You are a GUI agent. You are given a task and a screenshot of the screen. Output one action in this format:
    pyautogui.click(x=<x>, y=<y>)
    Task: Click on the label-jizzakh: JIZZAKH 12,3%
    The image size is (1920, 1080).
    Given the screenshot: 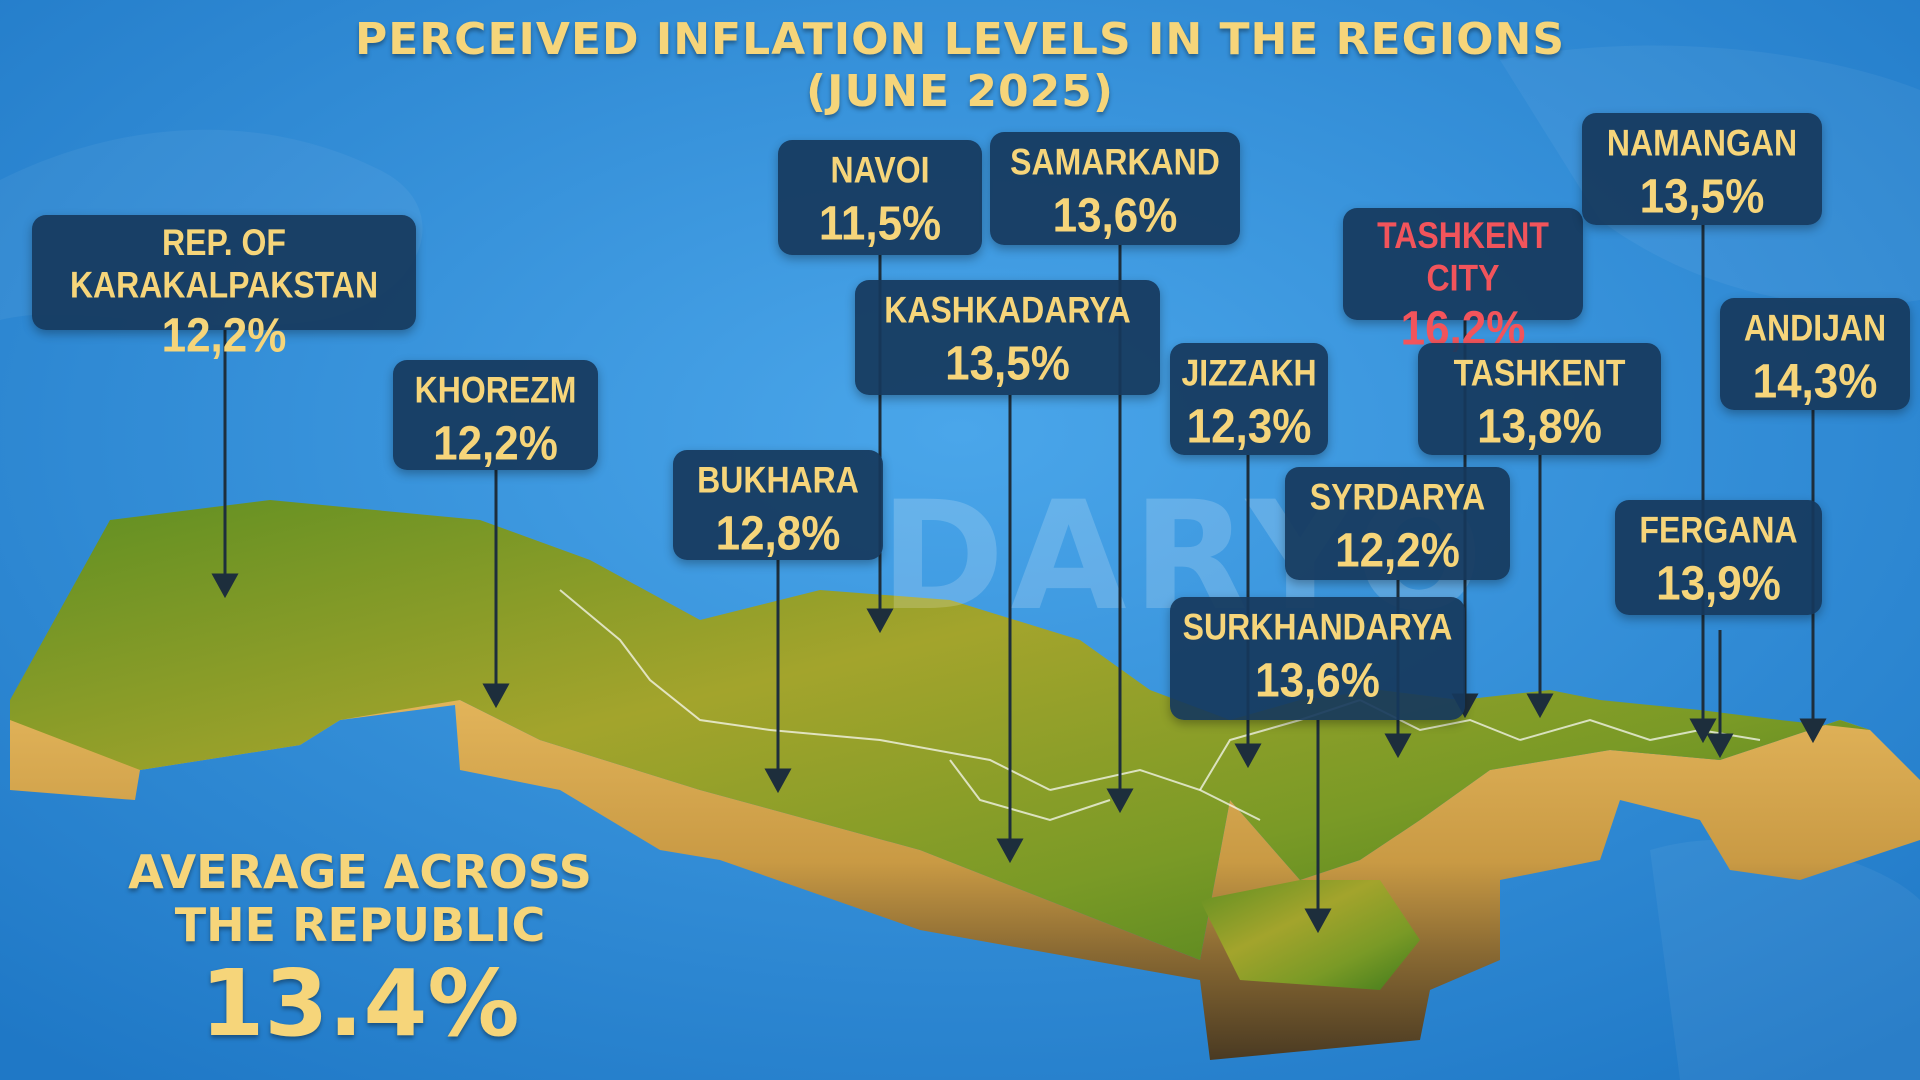 What is the action you would take?
    pyautogui.click(x=1249, y=399)
    